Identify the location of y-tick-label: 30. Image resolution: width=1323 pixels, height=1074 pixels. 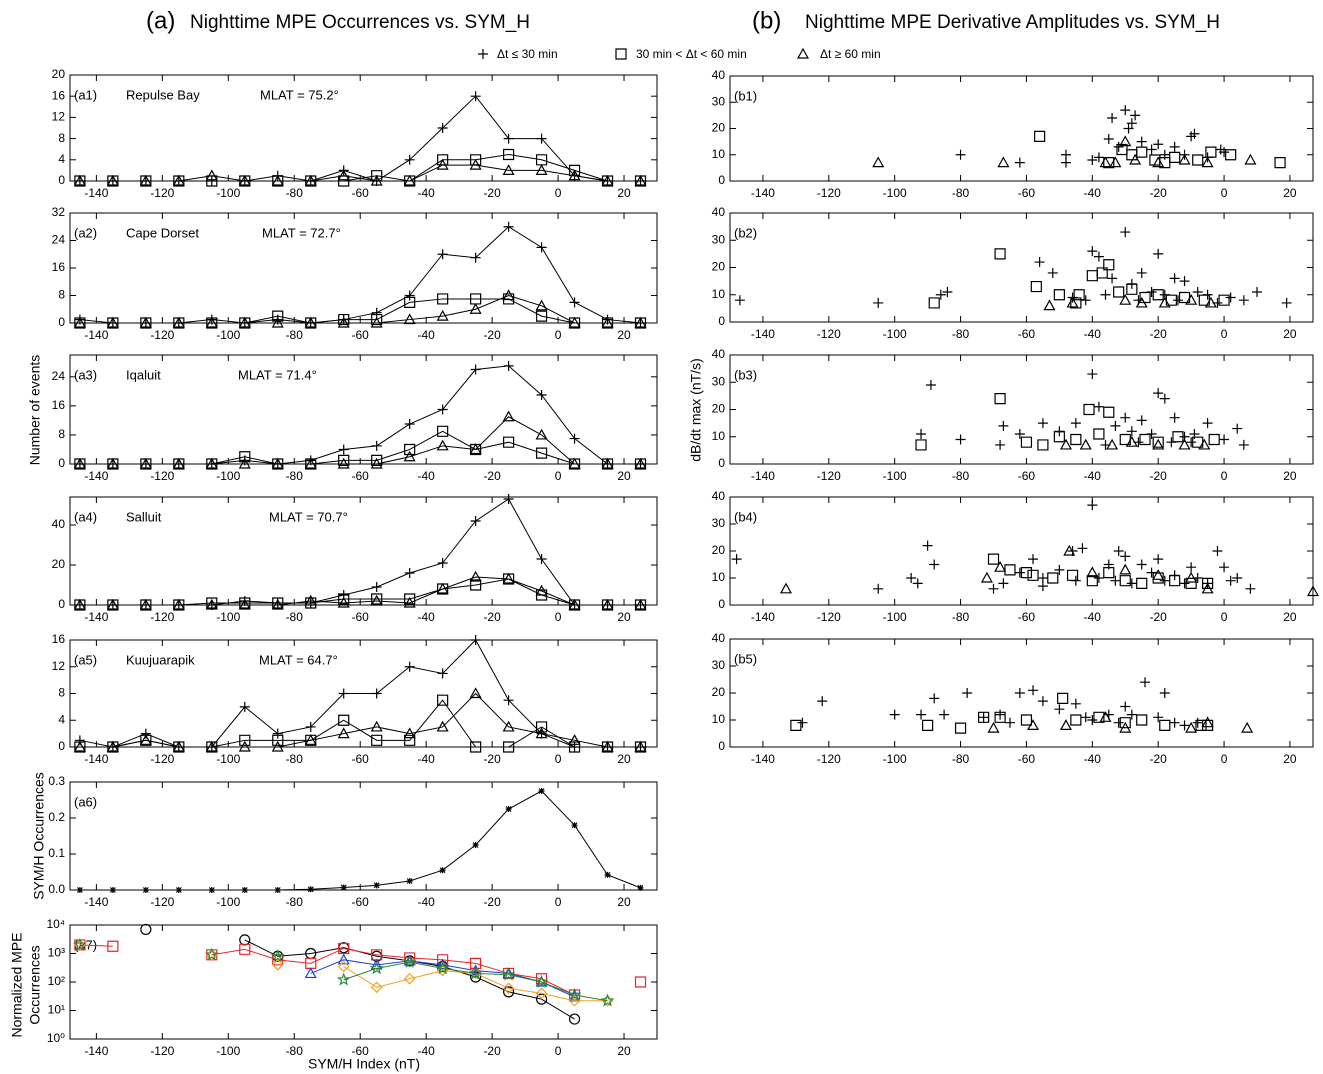
(719, 101).